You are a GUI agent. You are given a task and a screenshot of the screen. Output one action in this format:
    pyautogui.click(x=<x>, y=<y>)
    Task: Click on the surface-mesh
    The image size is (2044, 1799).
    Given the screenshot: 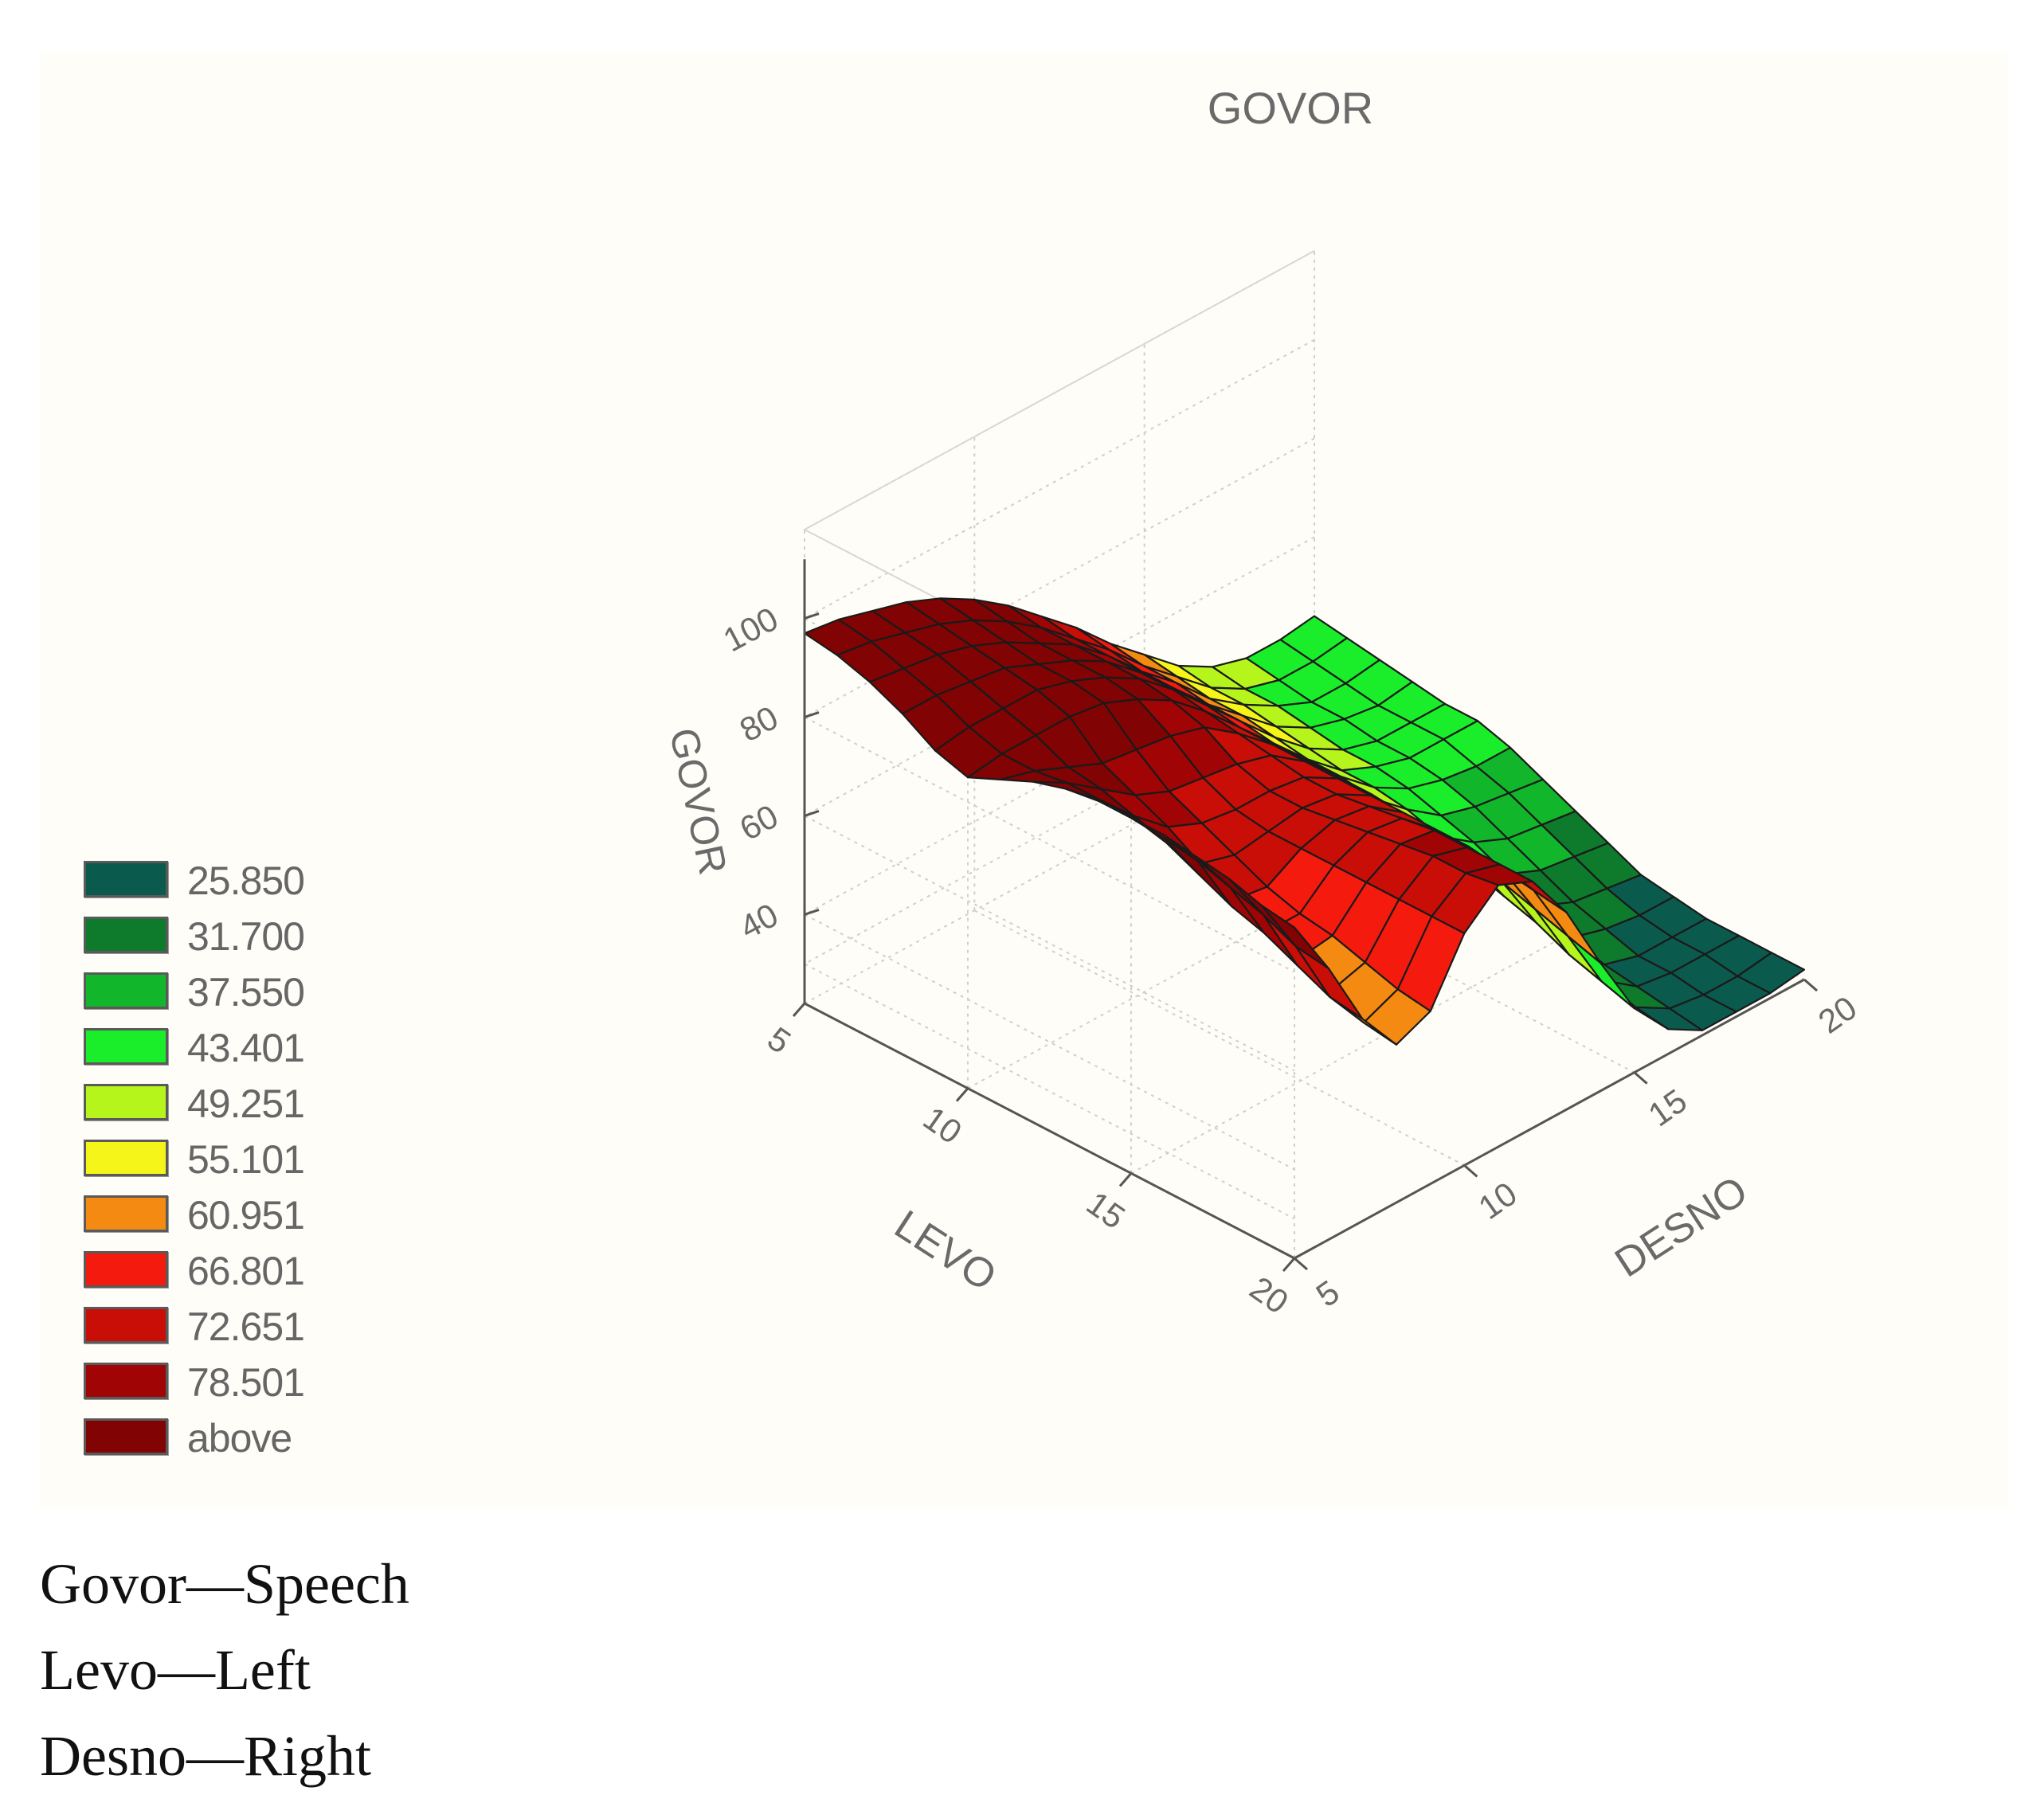 What is the action you would take?
    pyautogui.click(x=1304, y=821)
    